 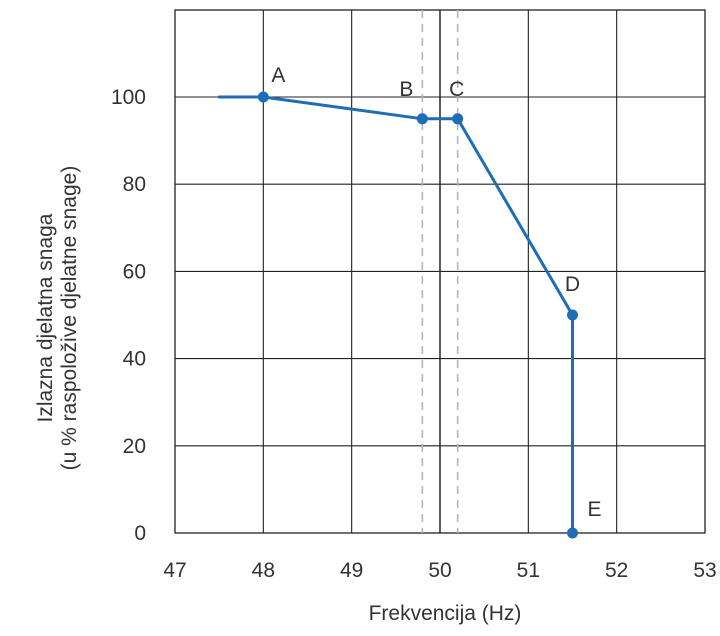 What do you see at coordinates (456, 89) in the screenshot?
I see `point-label-c: C` at bounding box center [456, 89].